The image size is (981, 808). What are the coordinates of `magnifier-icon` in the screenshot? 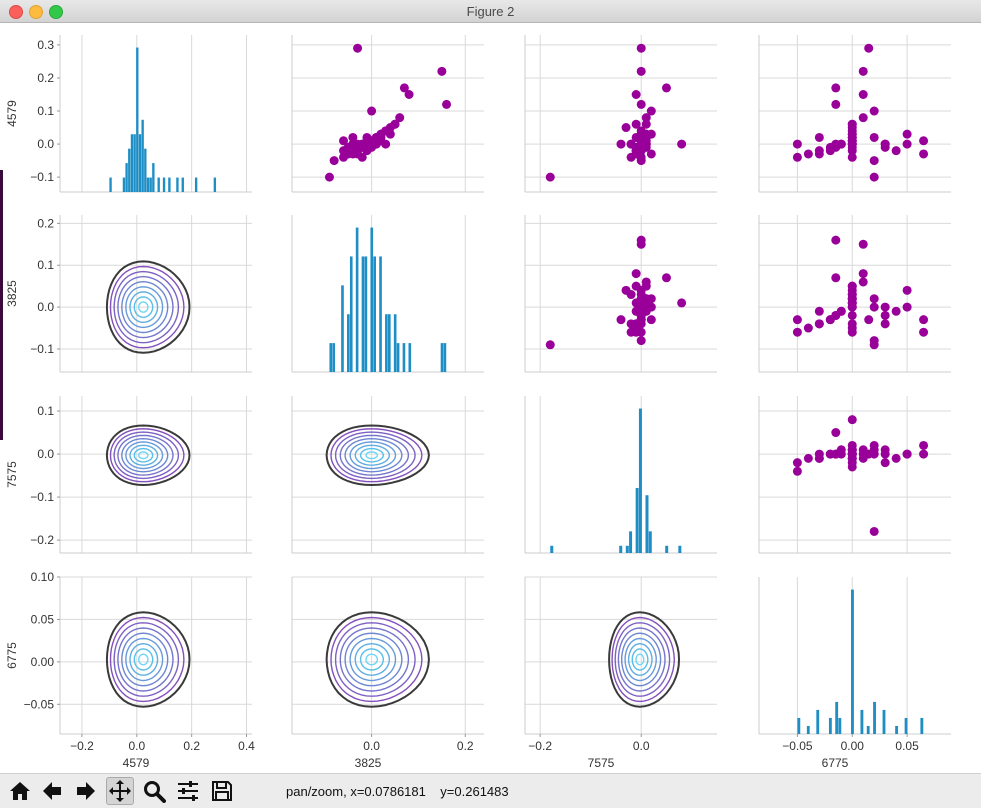 It's located at (155, 792).